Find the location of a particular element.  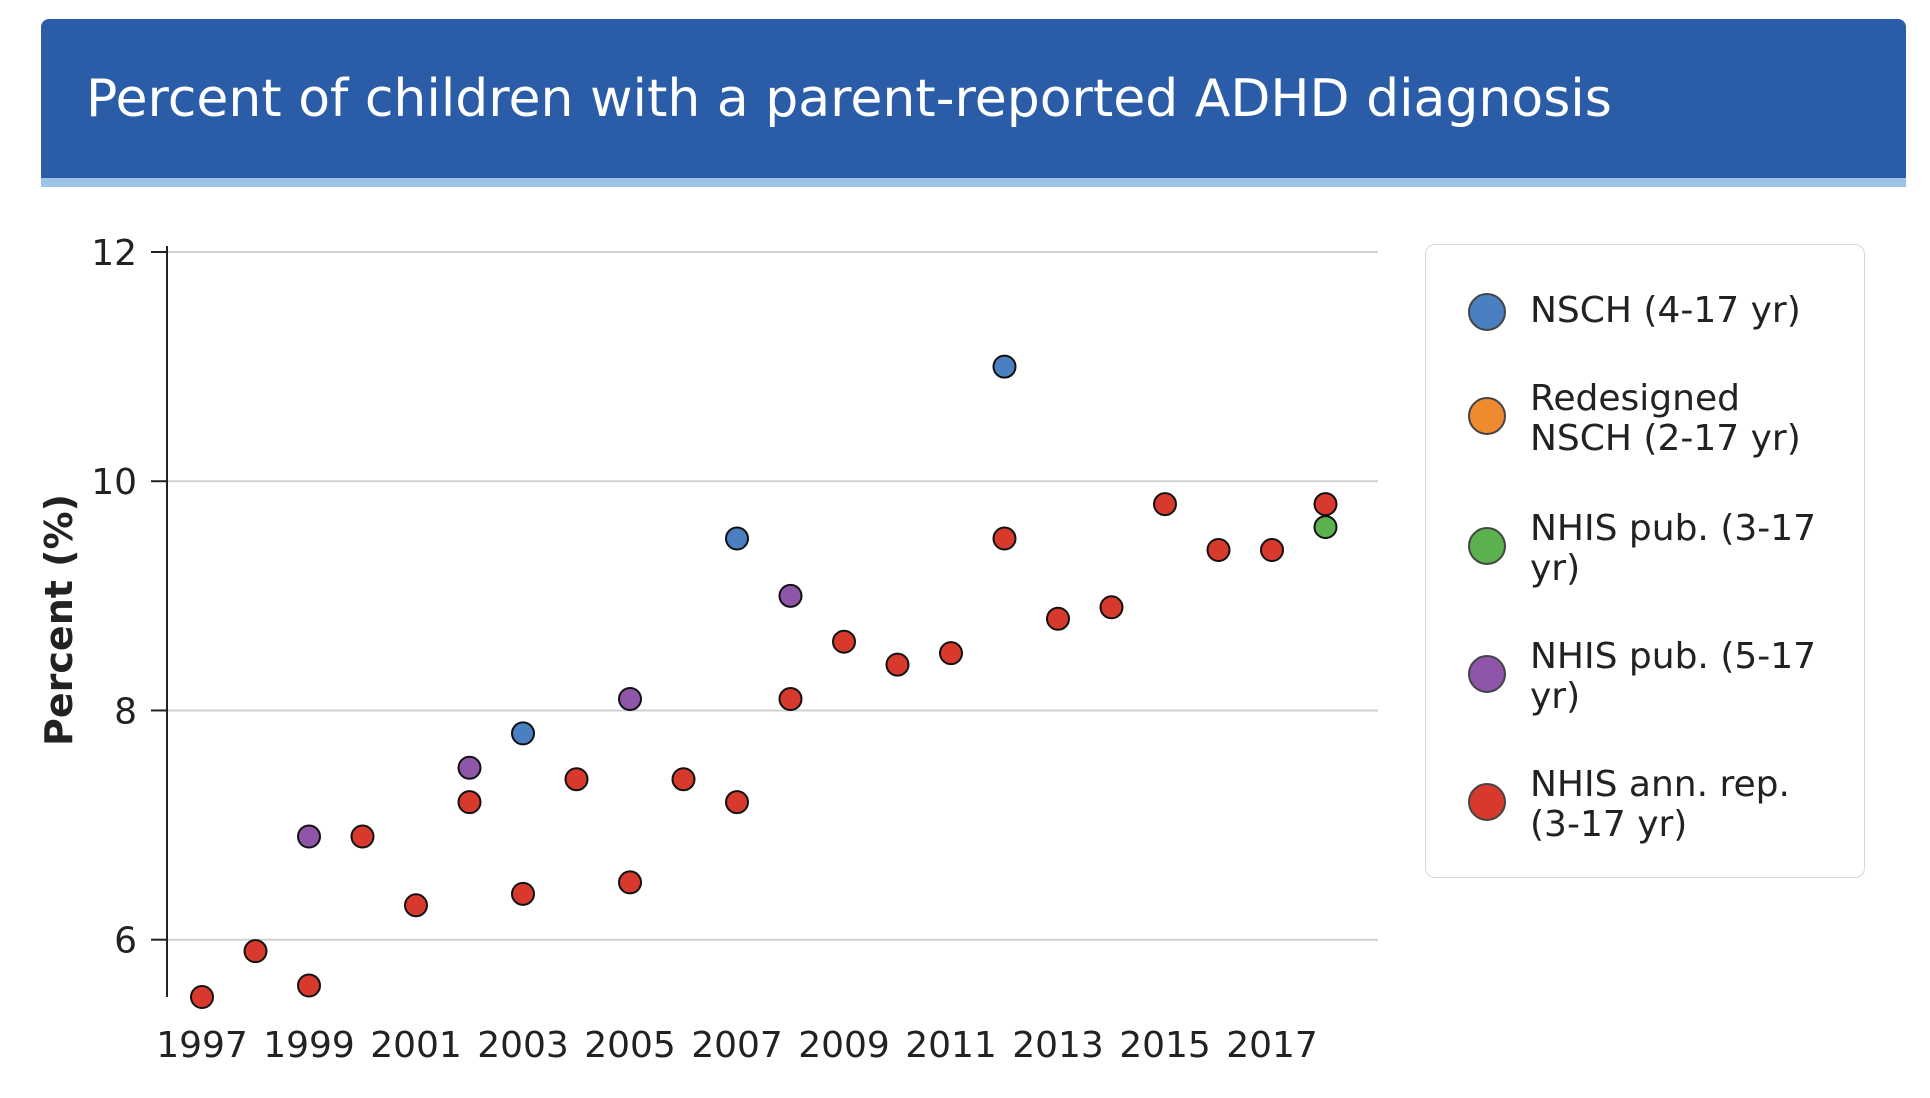

data-point-s4-2008 is located at coordinates (790, 699).